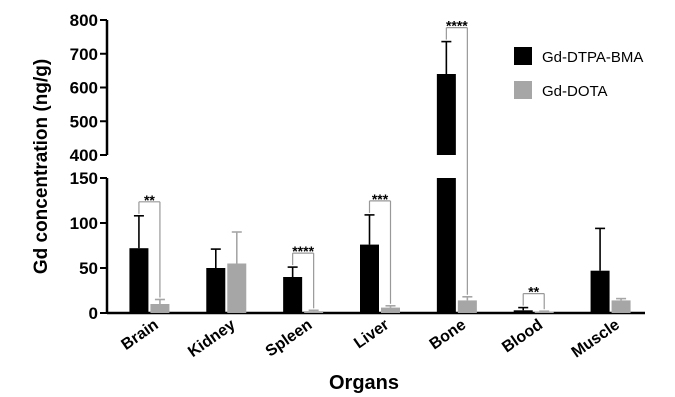 The image size is (675, 397). What do you see at coordinates (371, 334) in the screenshot?
I see `x-tick-label: Liver` at bounding box center [371, 334].